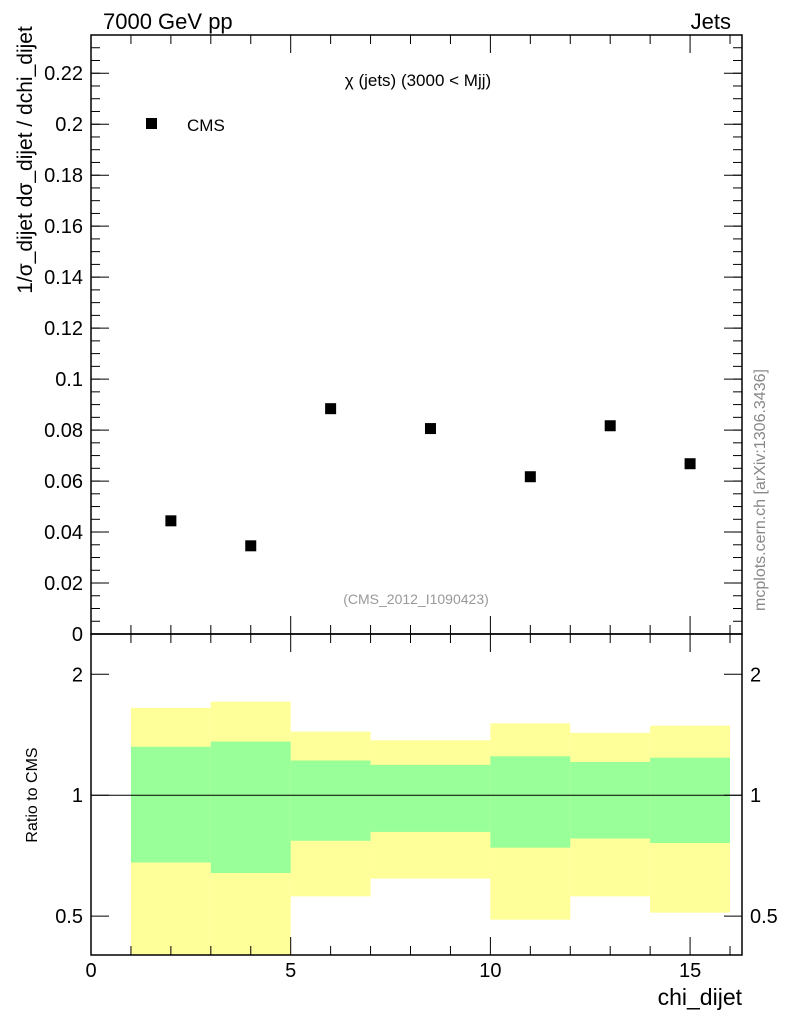  Describe the element at coordinates (168, 21) in the screenshot. I see `energy-label: 7000 GeV pp` at that location.